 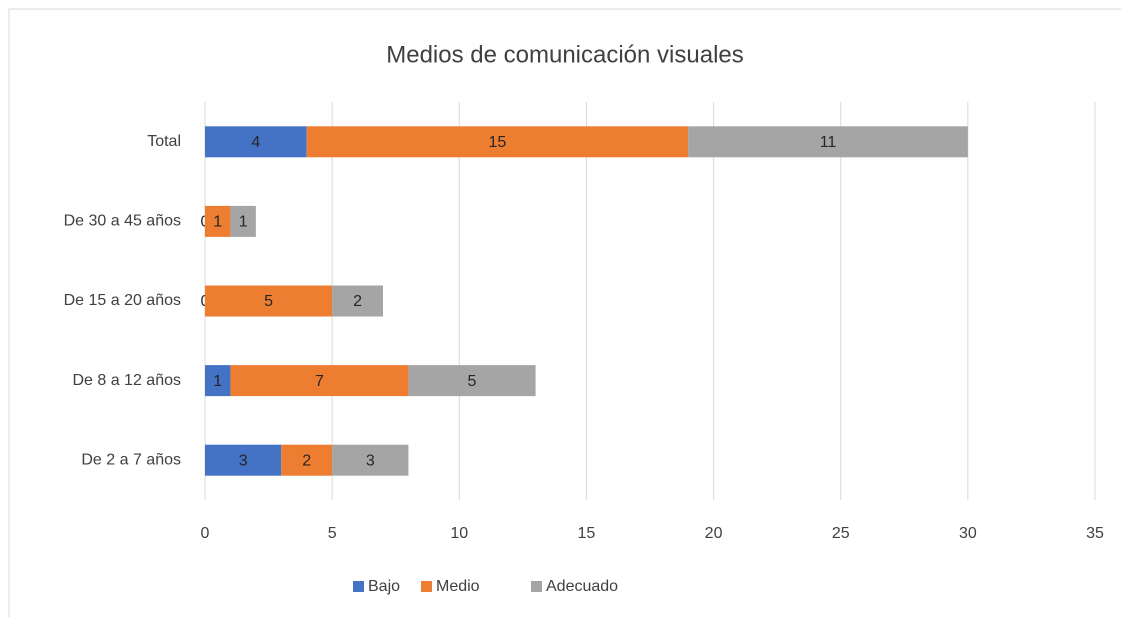 What do you see at coordinates (332, 533) in the screenshot?
I see `x-tick-label: 5` at bounding box center [332, 533].